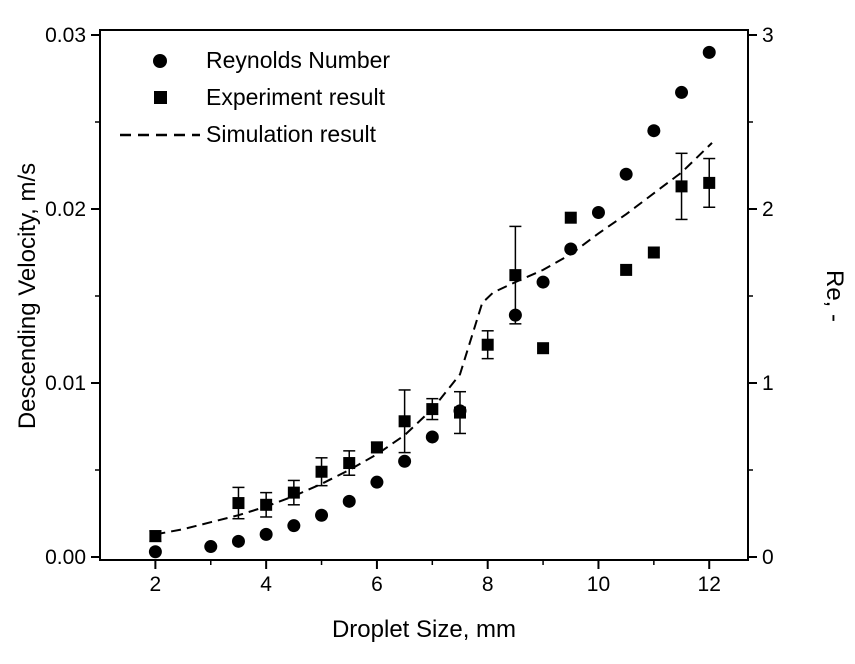  What do you see at coordinates (291, 134) in the screenshot?
I see `legend-label: Simulation result` at bounding box center [291, 134].